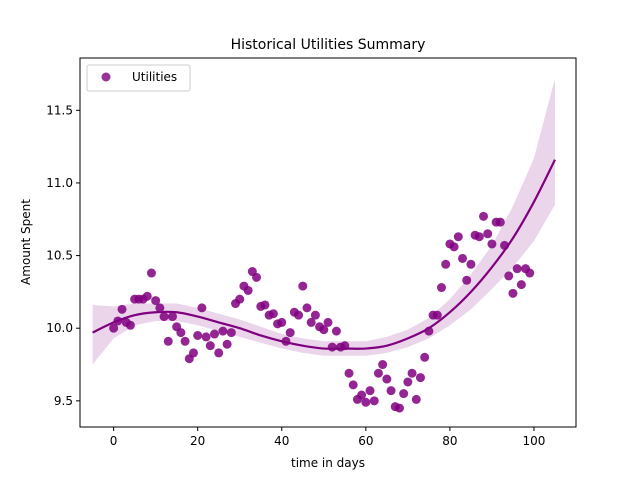 The width and height of the screenshot is (640, 480). I want to click on legend-label-utilities: Utilities, so click(154, 77).